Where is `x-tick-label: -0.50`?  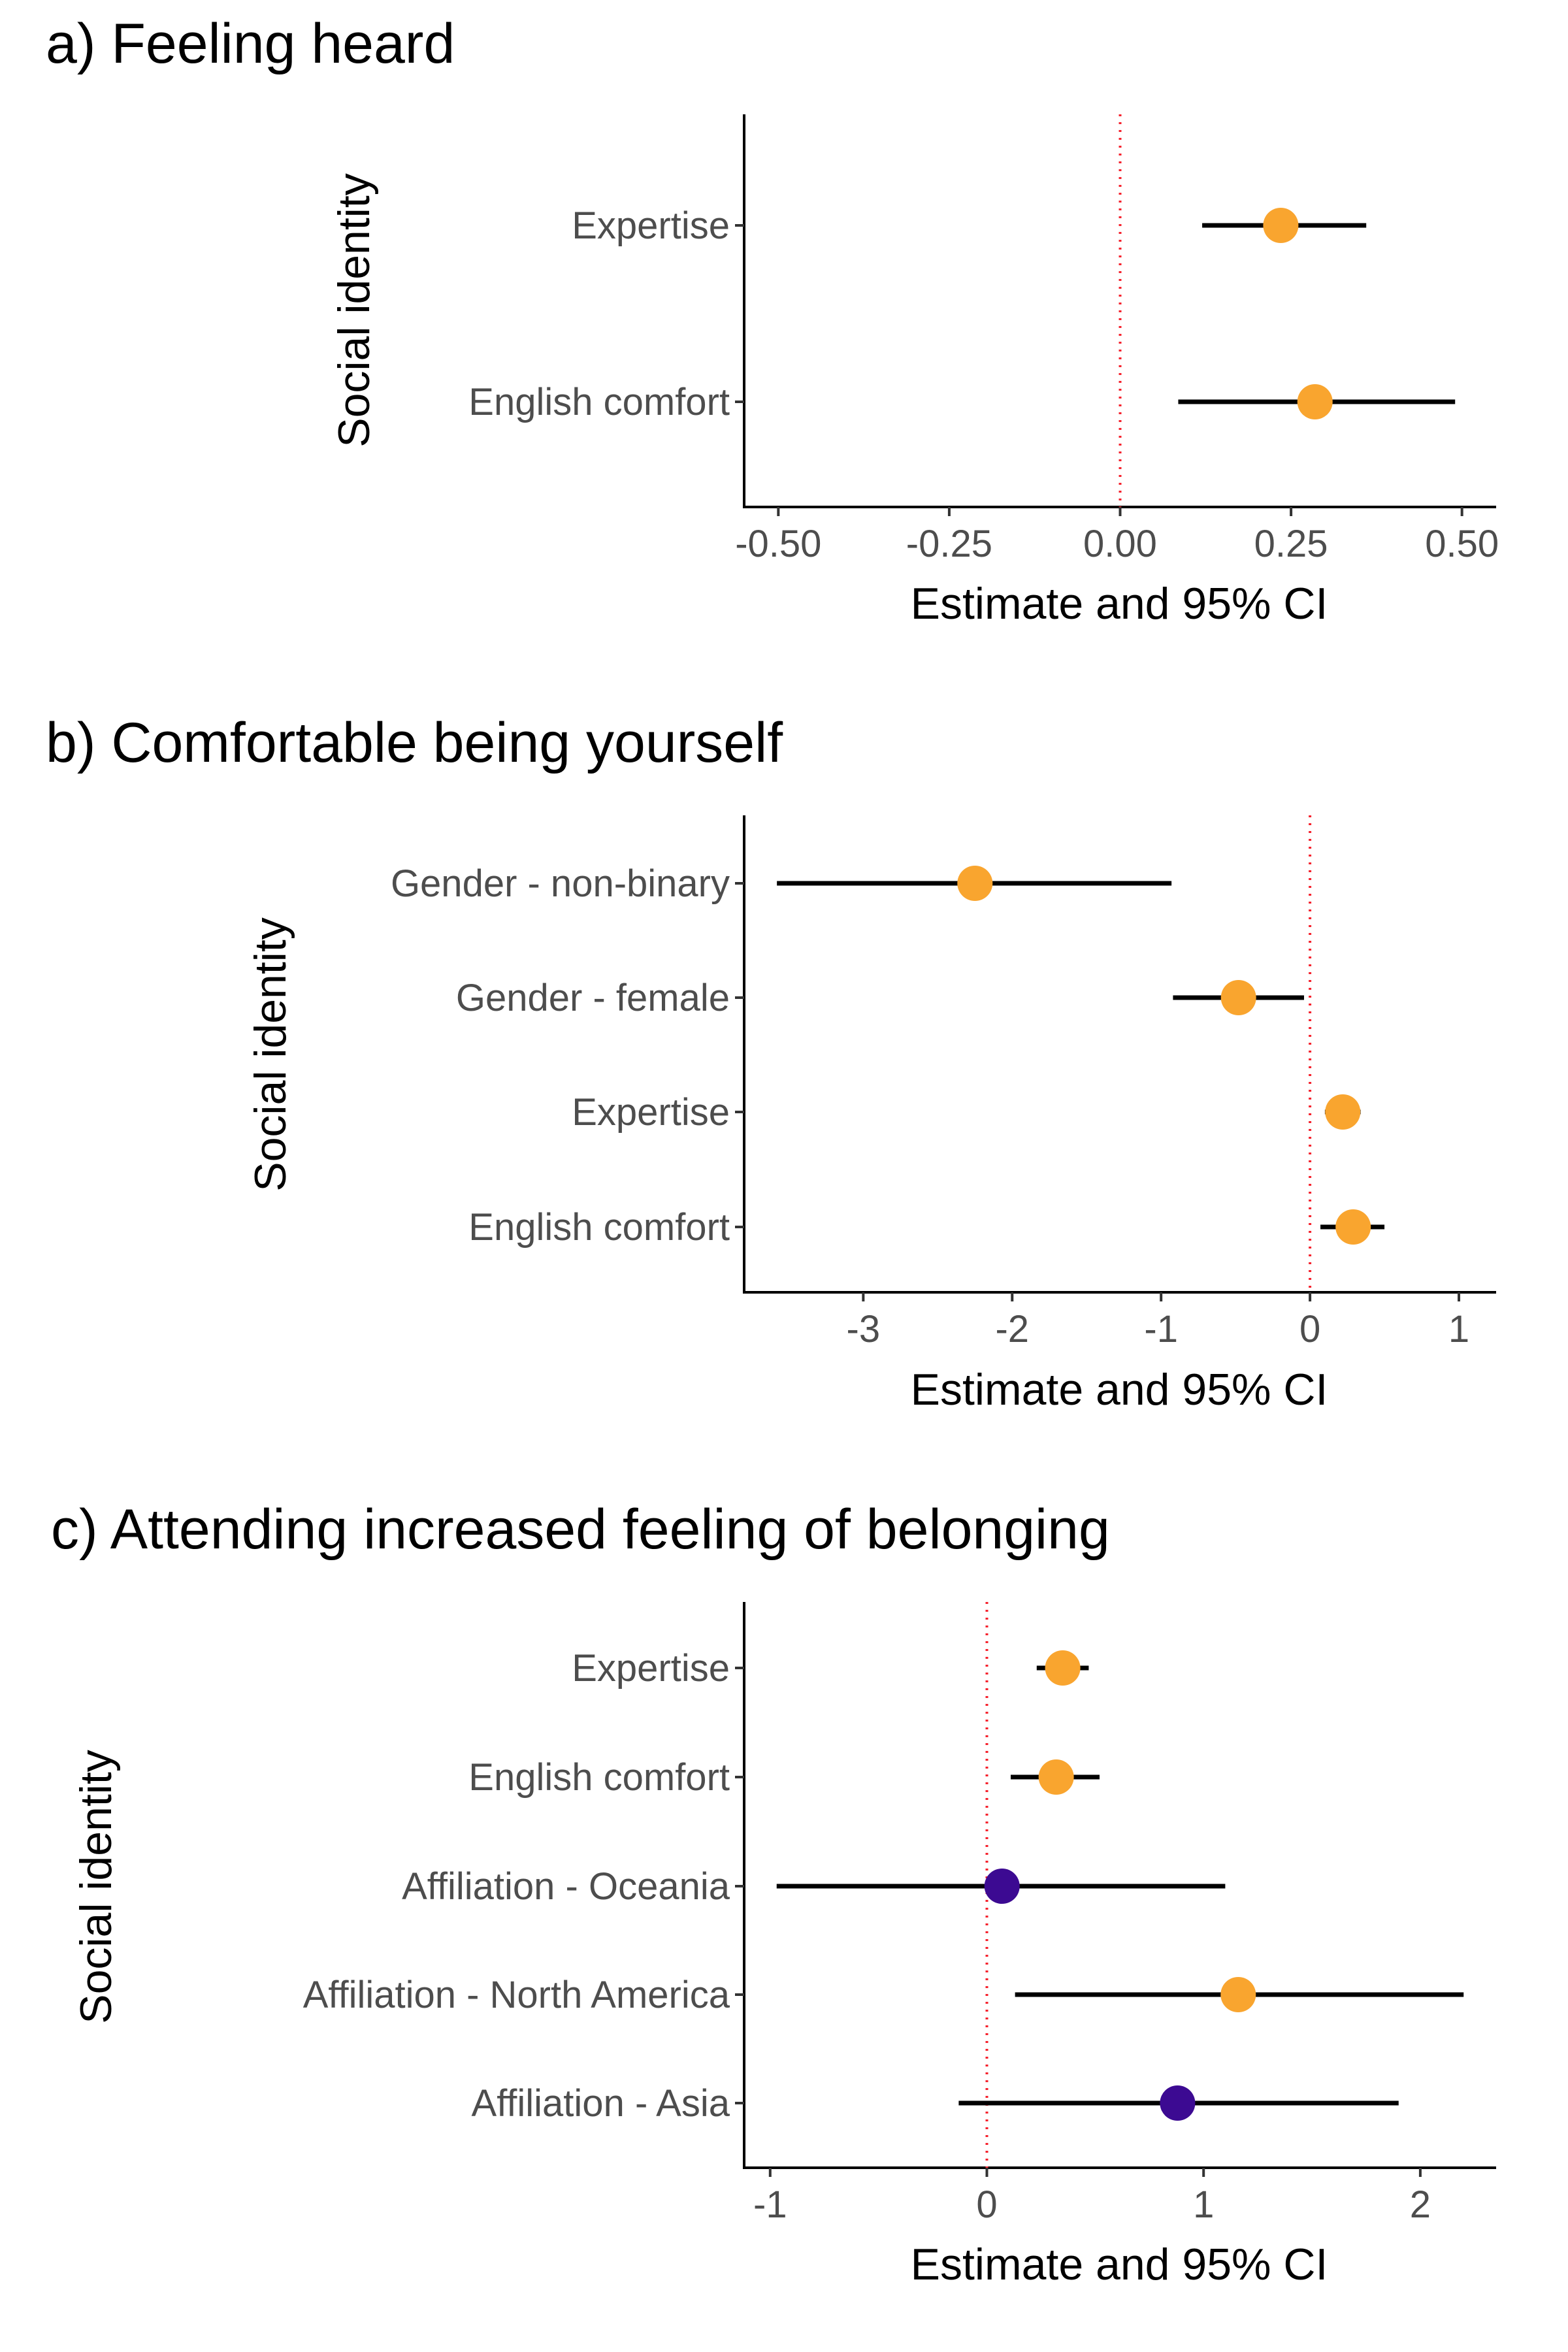 x-tick-label: -0.50 is located at coordinates (778, 544).